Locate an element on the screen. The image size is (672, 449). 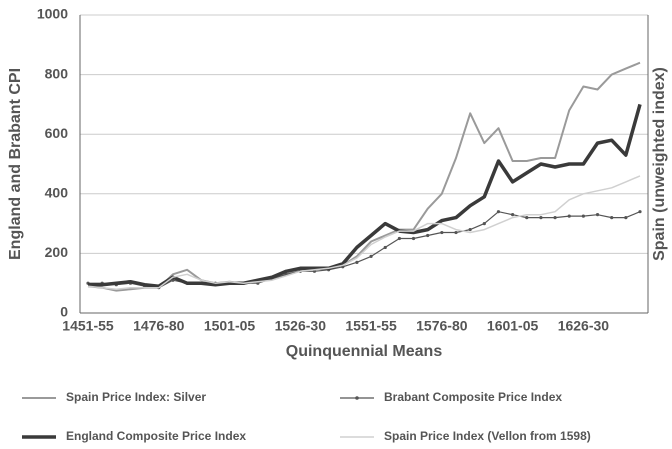
y-tick-label: 0 is located at coordinates (64, 312).